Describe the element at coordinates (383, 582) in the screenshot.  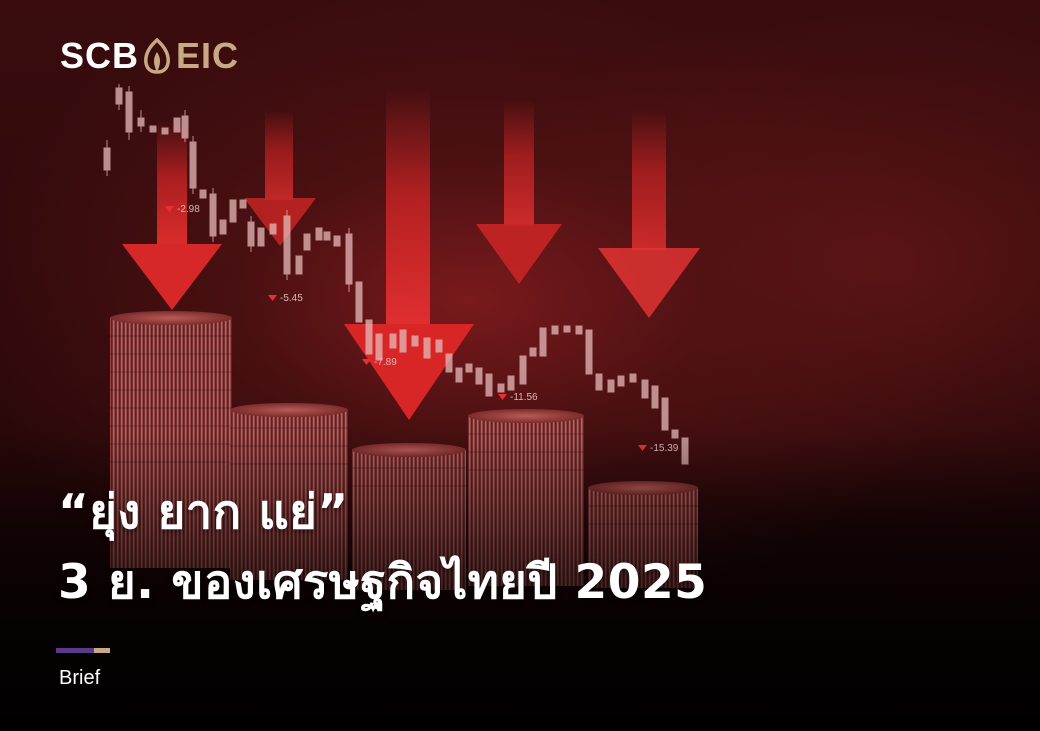
I see `title-line-2: 3 ย. ของเศรษฐกิจไทยปี 2025` at that location.